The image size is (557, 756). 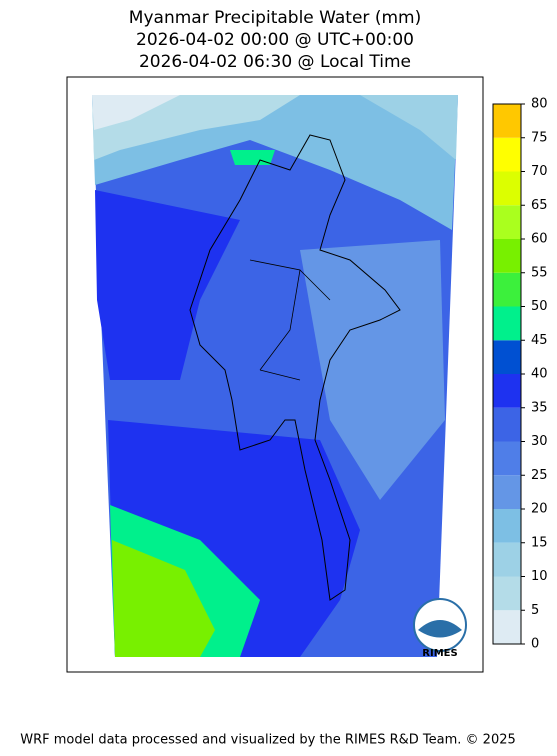 I want to click on colorbar-tick-label: 20, so click(x=539, y=509).